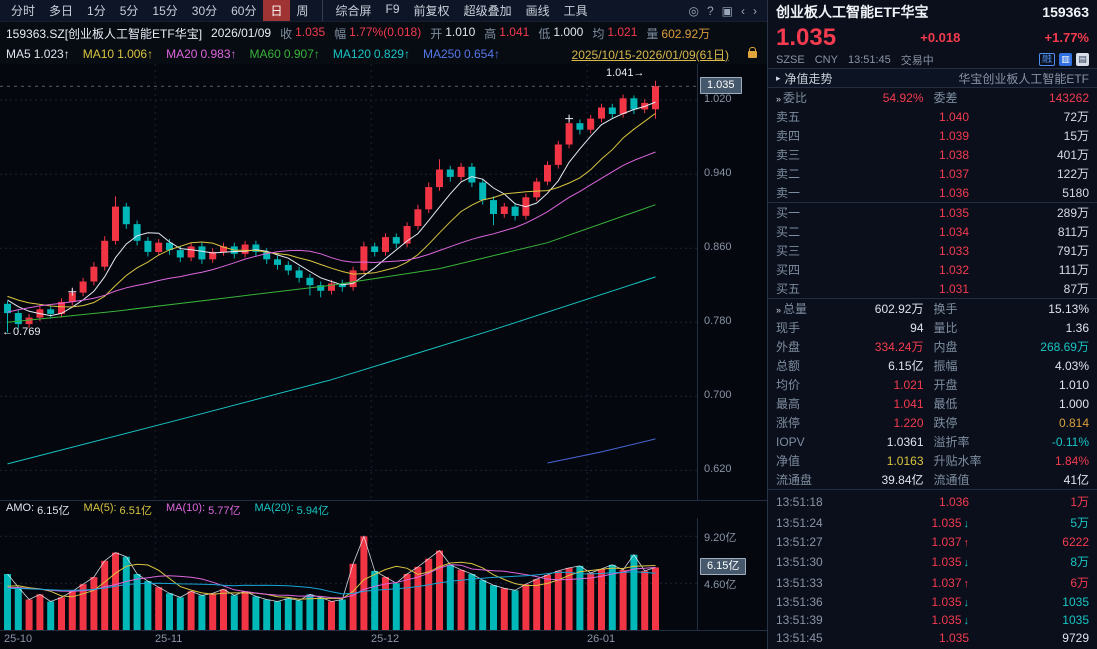 The height and width of the screenshot is (649, 1097). I want to click on target-icon: ◎, so click(693, 10).